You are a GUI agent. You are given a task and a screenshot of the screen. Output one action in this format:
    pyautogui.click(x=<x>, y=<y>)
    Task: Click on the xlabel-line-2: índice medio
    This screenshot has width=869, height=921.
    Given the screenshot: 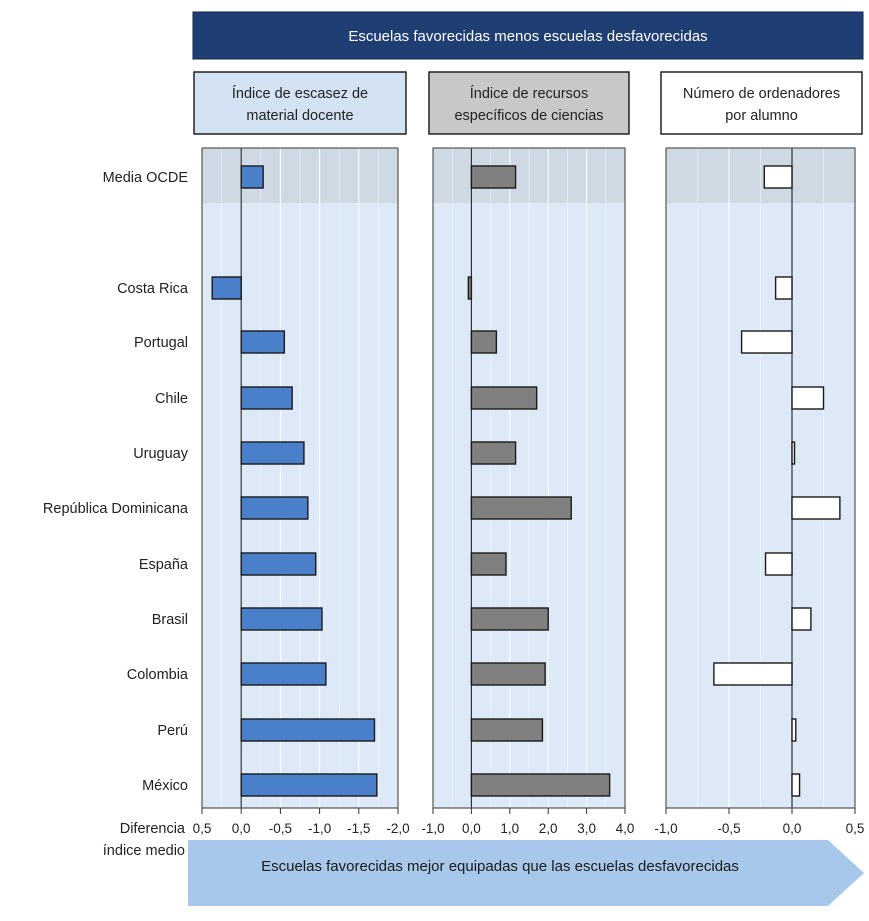 What is the action you would take?
    pyautogui.click(x=144, y=851)
    